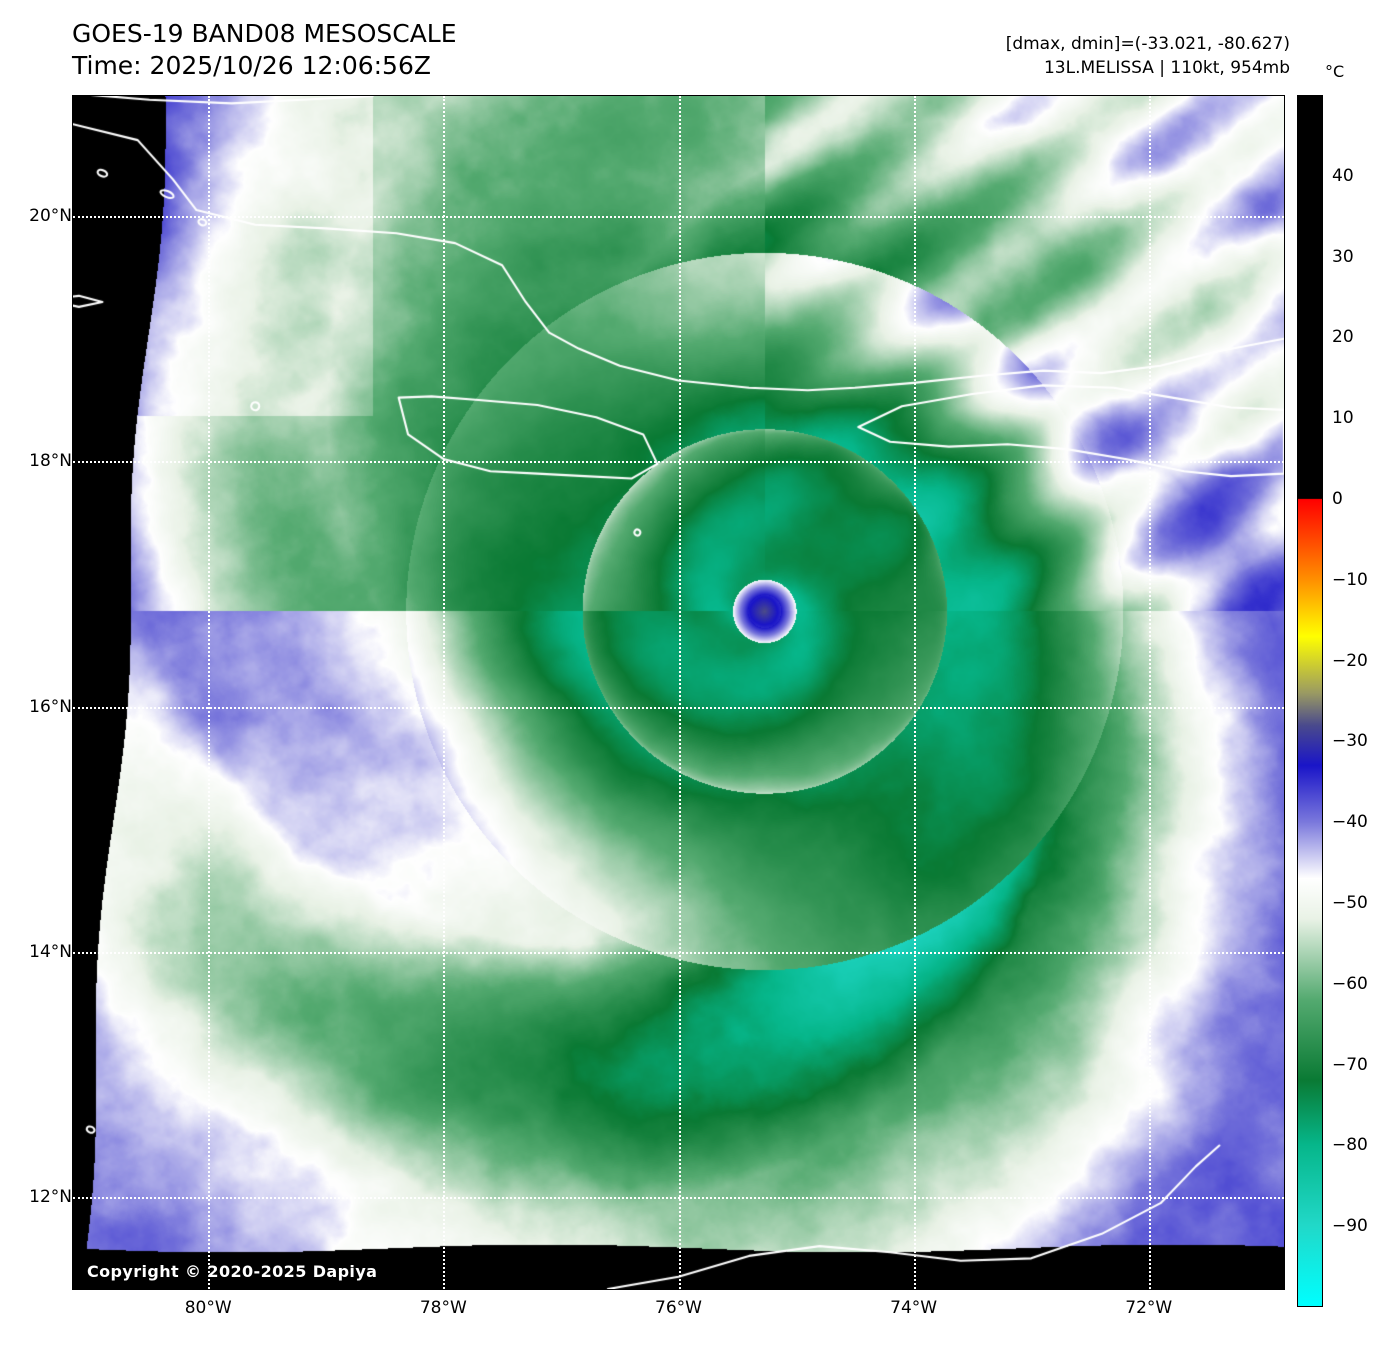  What do you see at coordinates (1350, 741) in the screenshot?
I see `colorbar-tick-7: −30` at bounding box center [1350, 741].